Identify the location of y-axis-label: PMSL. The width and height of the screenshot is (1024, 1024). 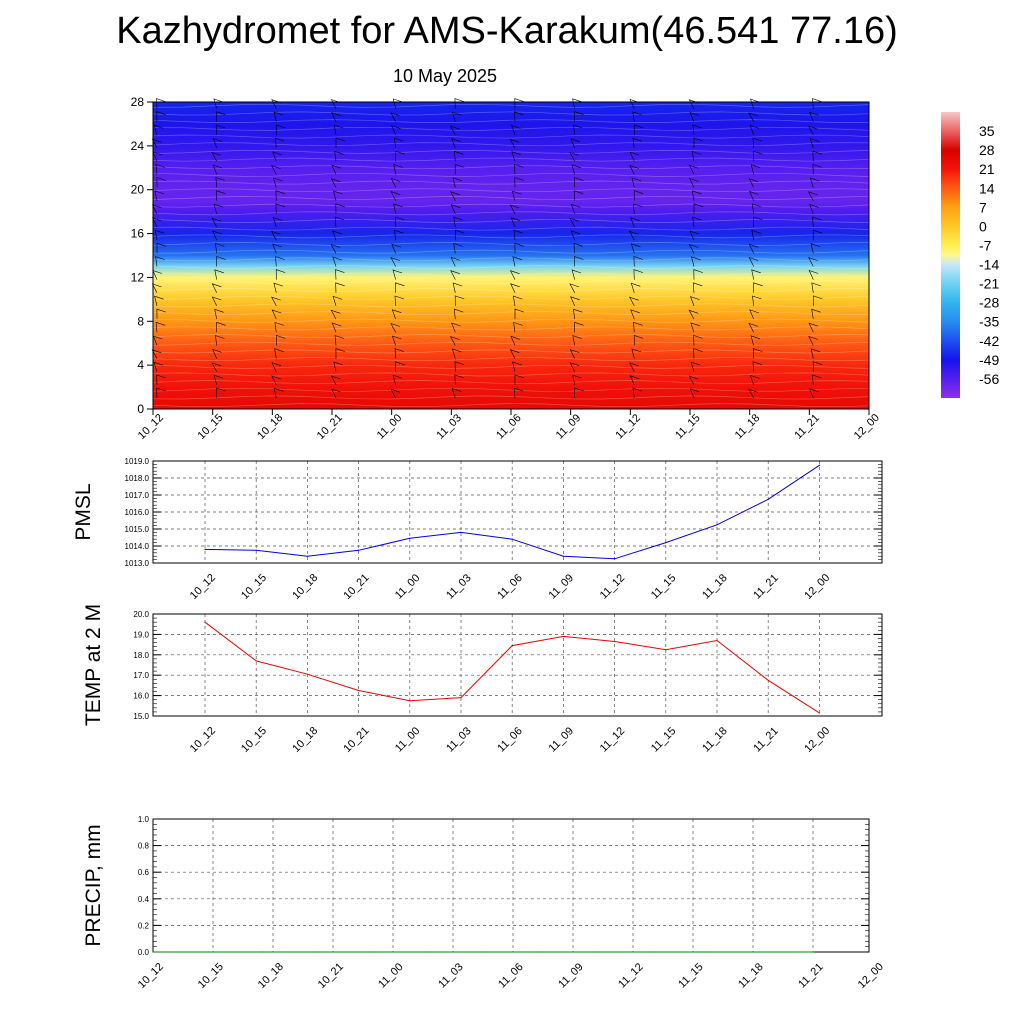
(83, 511).